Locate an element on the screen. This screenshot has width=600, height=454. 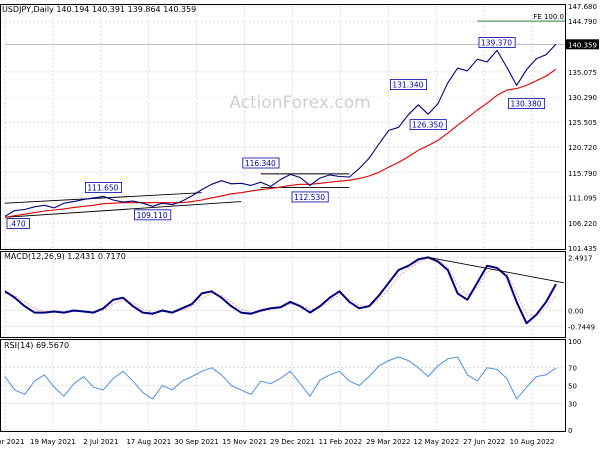
macd-header: MACD(12,26,9) 1.2431 0.7170 is located at coordinates (65, 256).